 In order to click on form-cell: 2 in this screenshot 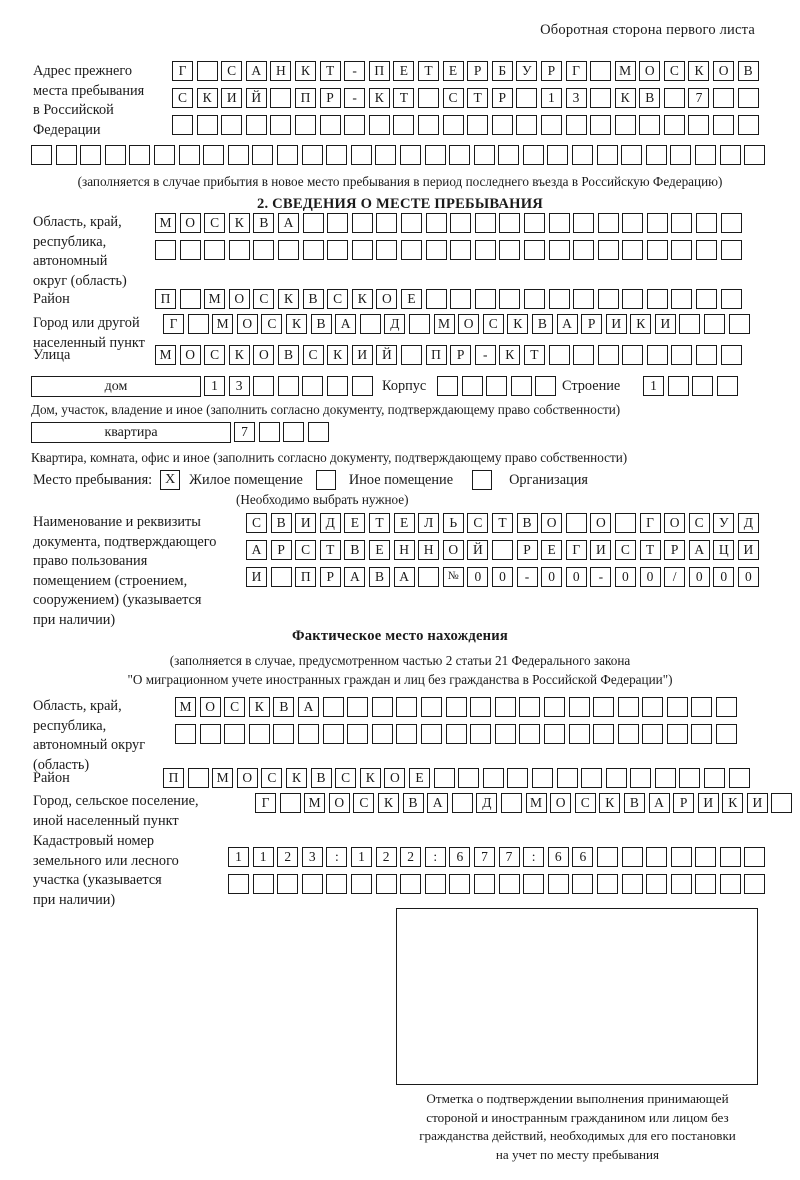, I will do `click(411, 857)`.